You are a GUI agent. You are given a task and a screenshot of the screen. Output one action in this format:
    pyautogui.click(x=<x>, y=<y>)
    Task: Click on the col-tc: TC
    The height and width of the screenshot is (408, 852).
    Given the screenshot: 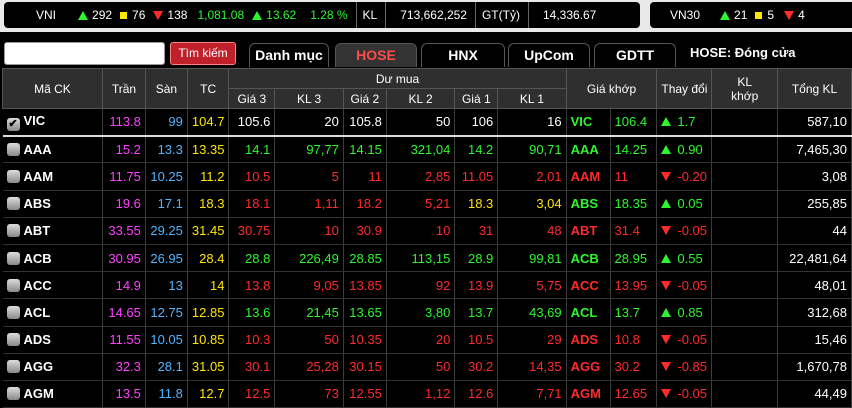 What is the action you would take?
    pyautogui.click(x=208, y=88)
    